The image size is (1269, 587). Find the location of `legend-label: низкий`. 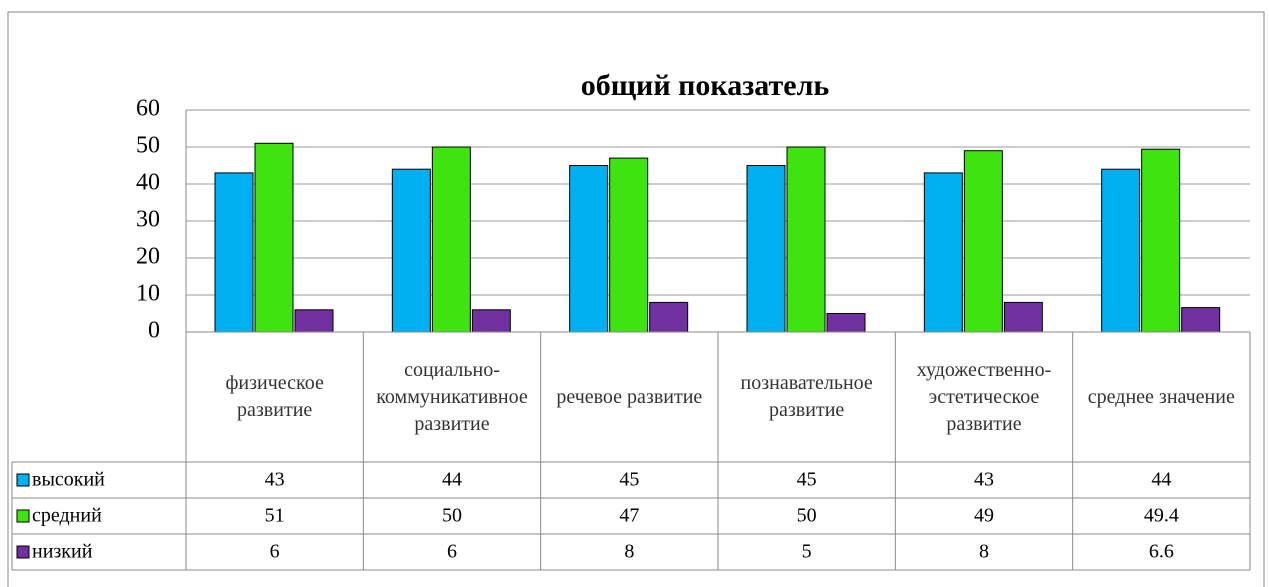

legend-label: низкий is located at coordinates (62, 552).